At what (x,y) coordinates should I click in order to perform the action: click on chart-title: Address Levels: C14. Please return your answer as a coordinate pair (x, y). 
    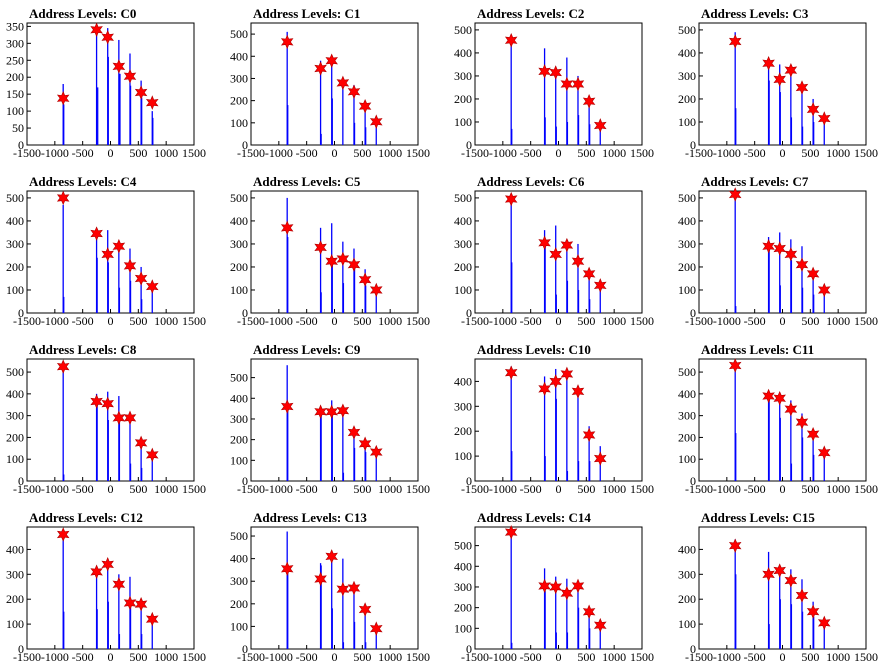
    Looking at the image, I should click on (534, 517).